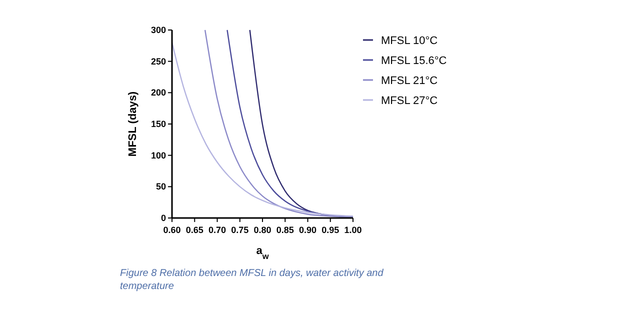 This screenshot has width=640, height=320. Describe the element at coordinates (158, 30) in the screenshot. I see `y-tick-label: 300` at that location.